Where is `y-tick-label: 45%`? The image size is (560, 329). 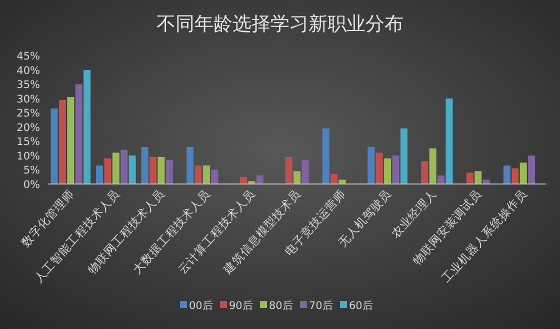 y-tick-label: 45% is located at coordinates (28, 56).